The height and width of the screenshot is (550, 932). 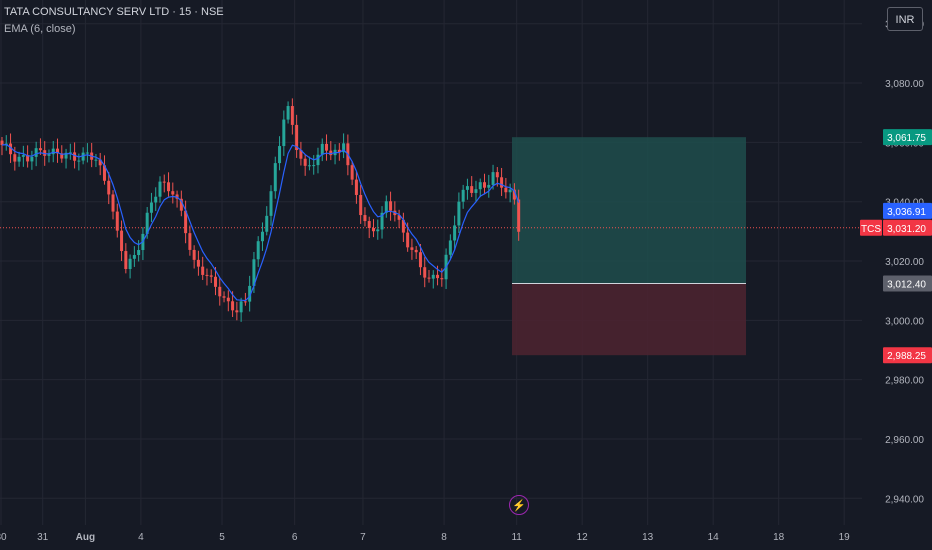 What do you see at coordinates (904, 84) in the screenshot?
I see `y-tick-label: 3,080.00` at bounding box center [904, 84].